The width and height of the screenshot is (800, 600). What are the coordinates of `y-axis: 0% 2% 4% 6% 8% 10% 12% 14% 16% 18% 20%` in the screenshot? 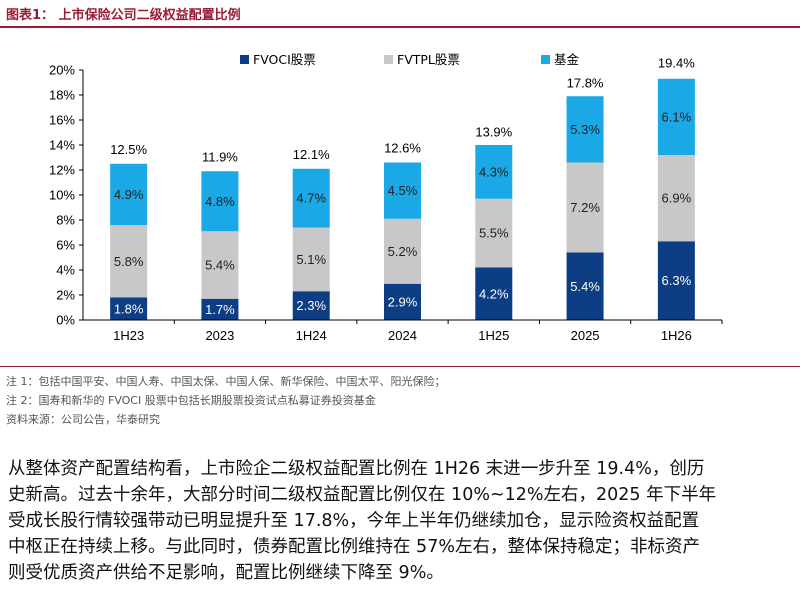 It's located at (66, 195).